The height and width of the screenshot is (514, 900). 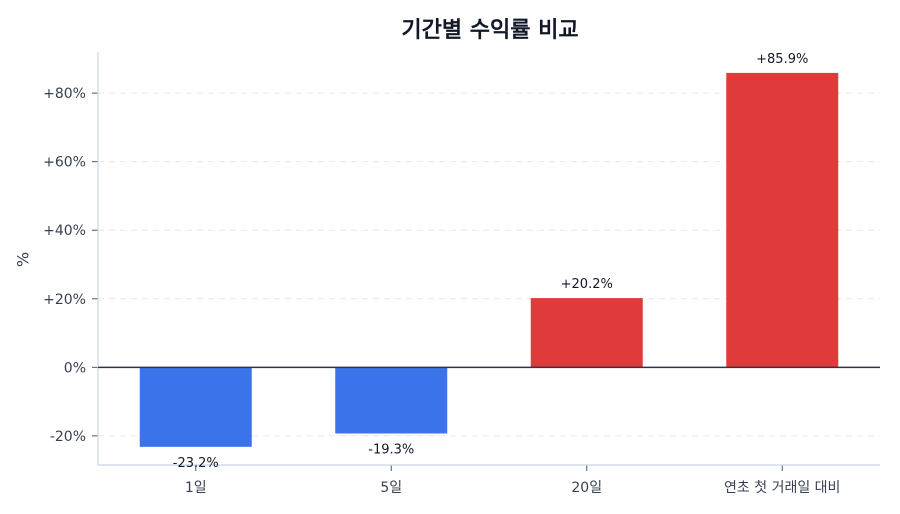 I want to click on x-tick-label: 연초 첫 거래일 대비, so click(x=782, y=488).